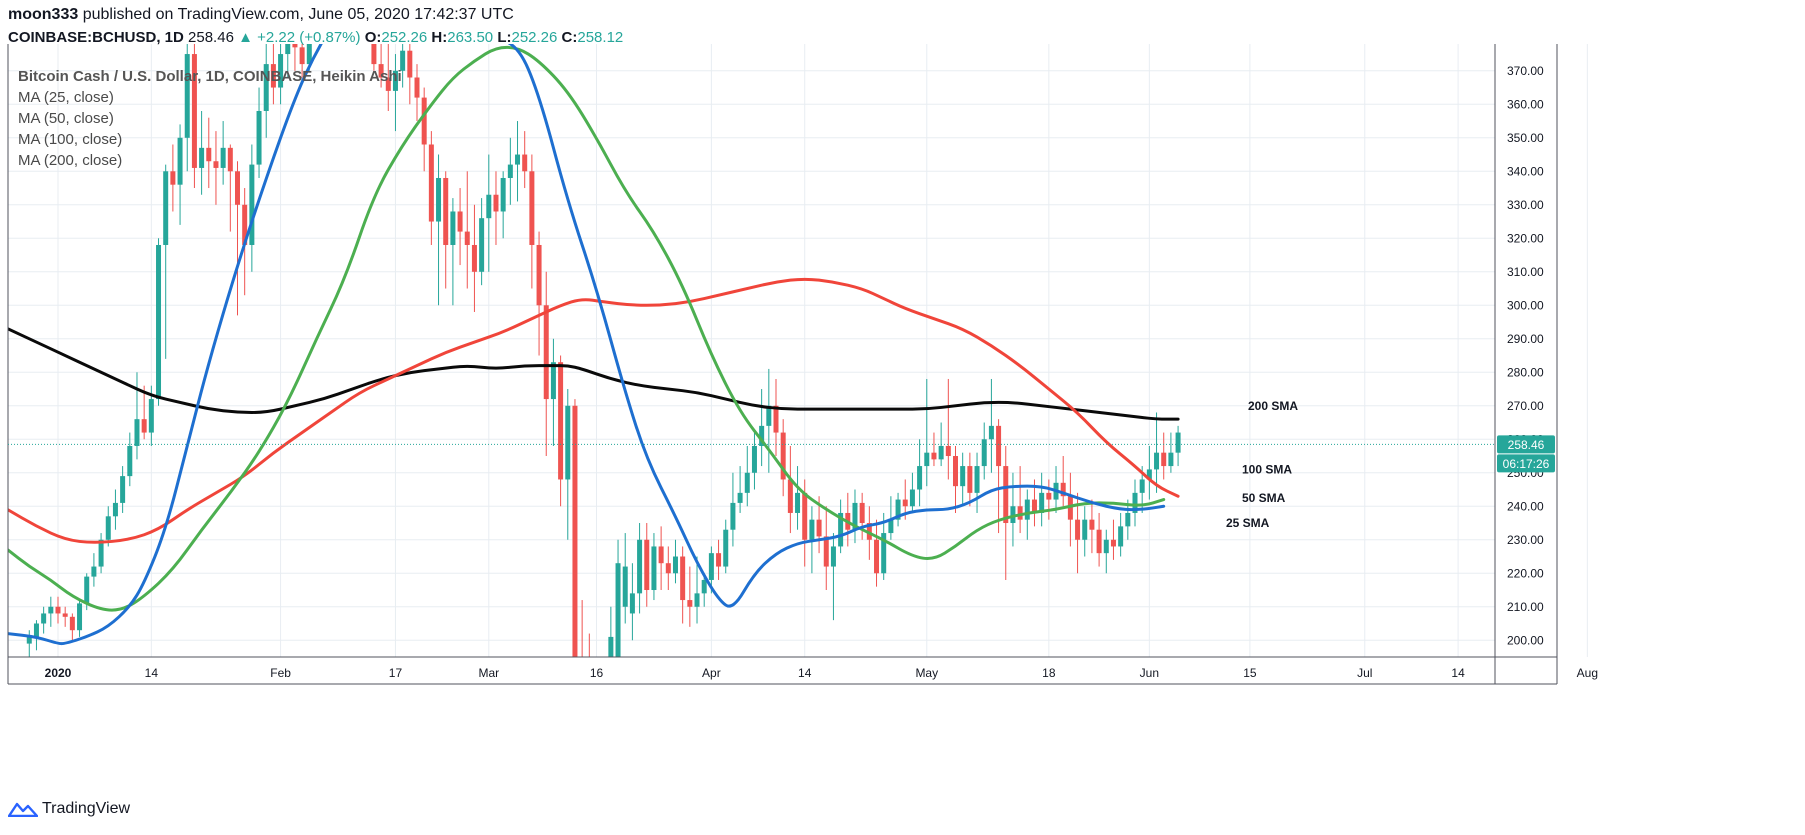  Describe the element at coordinates (1587, 673) in the screenshot. I see `x-tick-label: Aug` at that location.